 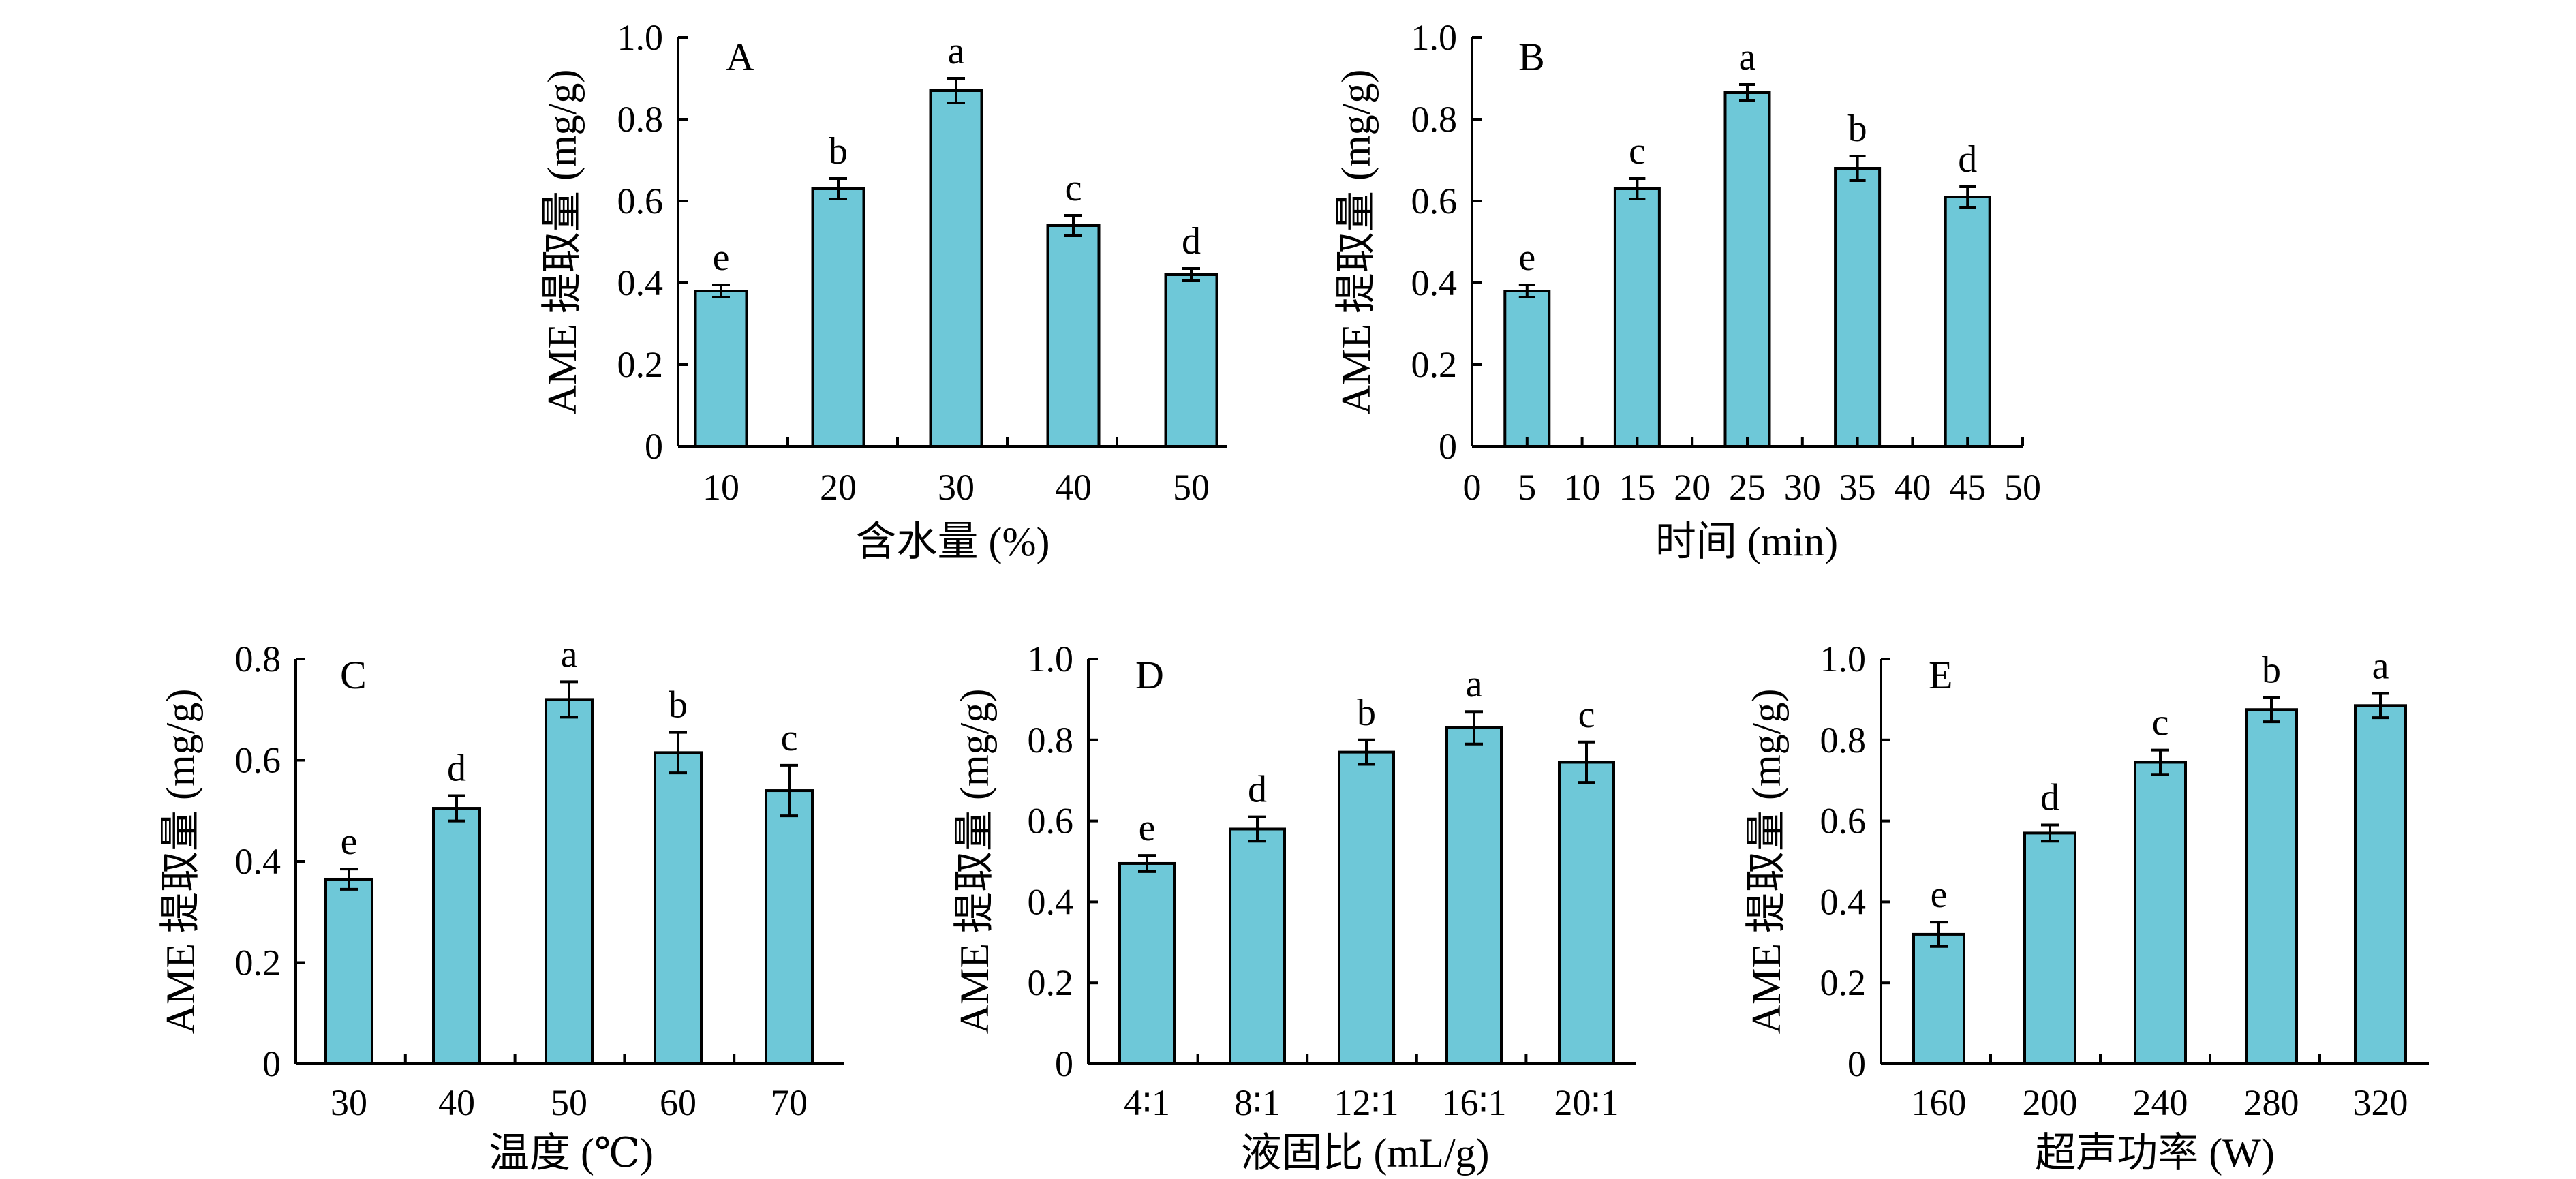 What do you see at coordinates (571, 1153) in the screenshot?
I see `panel-c-xlabel: 温度 (℃)` at bounding box center [571, 1153].